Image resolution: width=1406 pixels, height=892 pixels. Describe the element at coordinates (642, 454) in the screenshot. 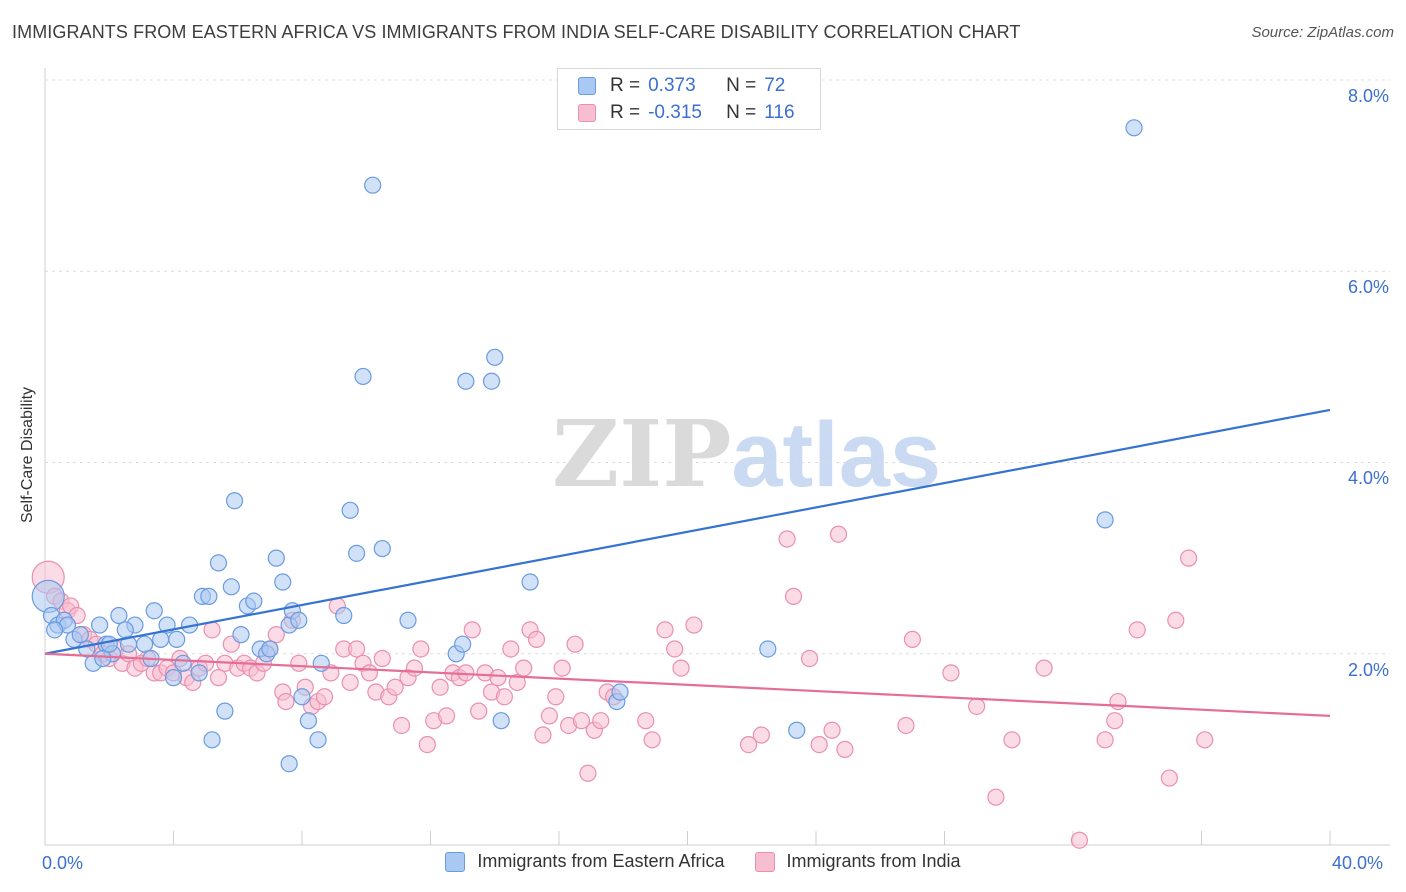

I see `watermark-zip: ZIP` at that location.